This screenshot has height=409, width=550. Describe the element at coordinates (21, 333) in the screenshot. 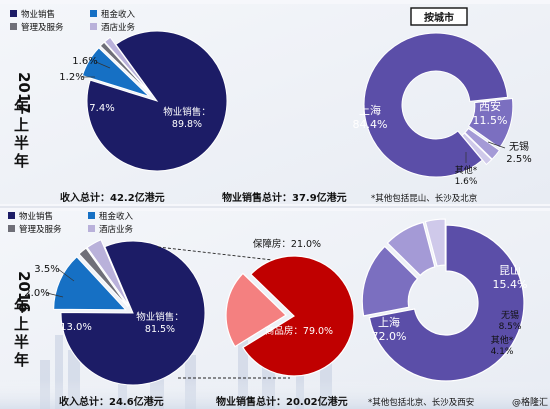

I see `year-label-2016: 年上半年` at that location.